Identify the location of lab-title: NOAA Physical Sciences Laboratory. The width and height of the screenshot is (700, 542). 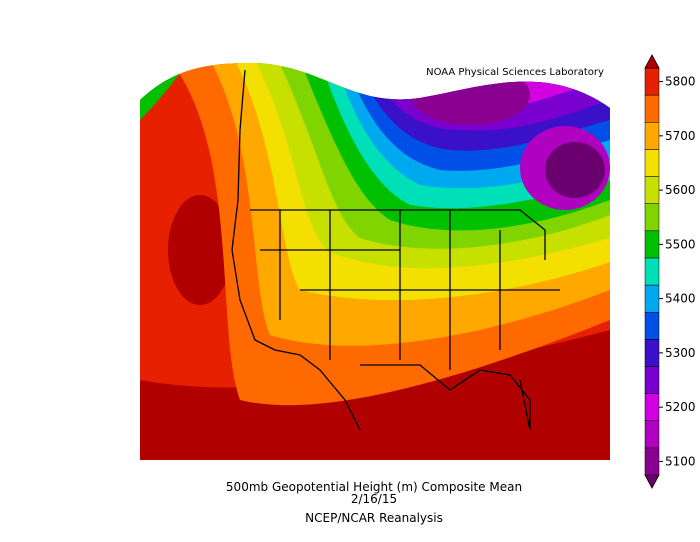
(515, 72).